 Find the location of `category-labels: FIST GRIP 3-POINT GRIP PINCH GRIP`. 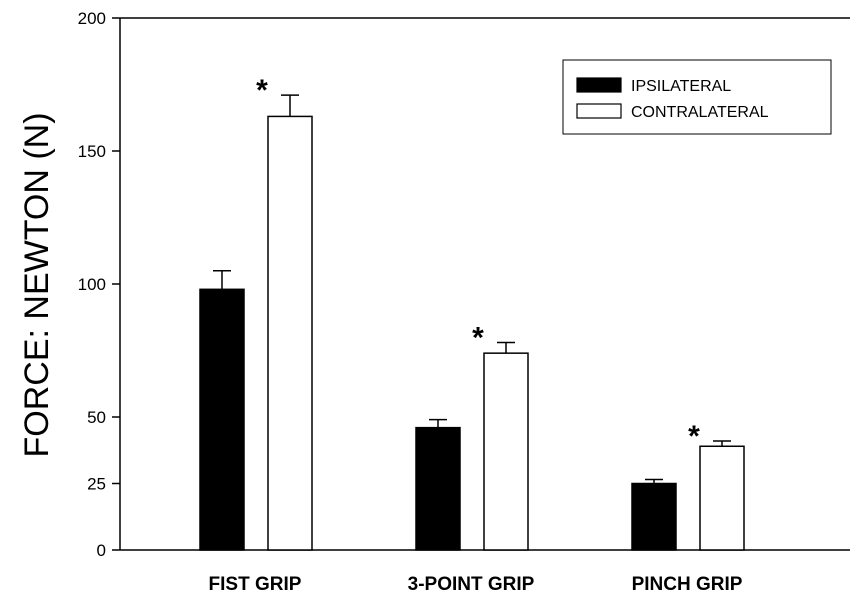

category-labels: FIST GRIP 3-POINT GRIP PINCH GRIP is located at coordinates (476, 584).